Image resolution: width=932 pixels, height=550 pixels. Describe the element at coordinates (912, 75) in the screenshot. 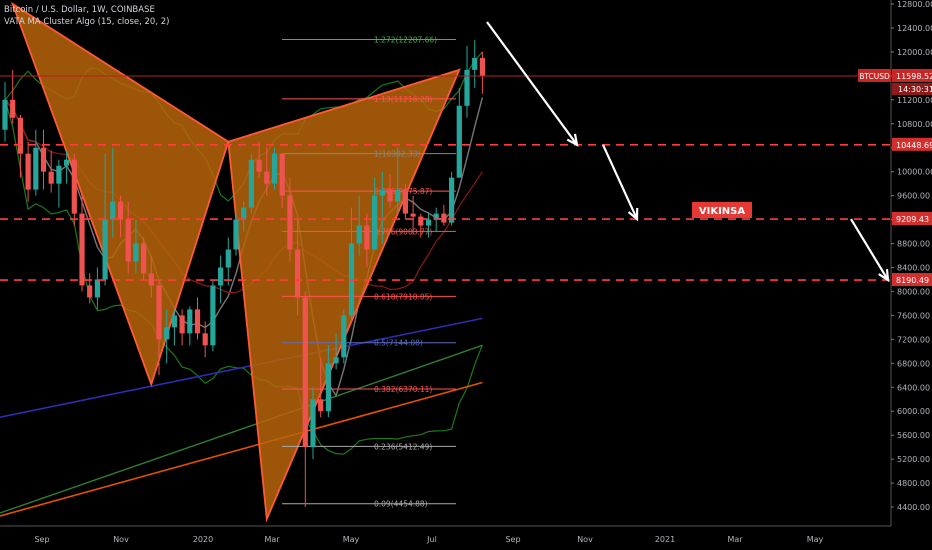

I see `current-price-box` at that location.